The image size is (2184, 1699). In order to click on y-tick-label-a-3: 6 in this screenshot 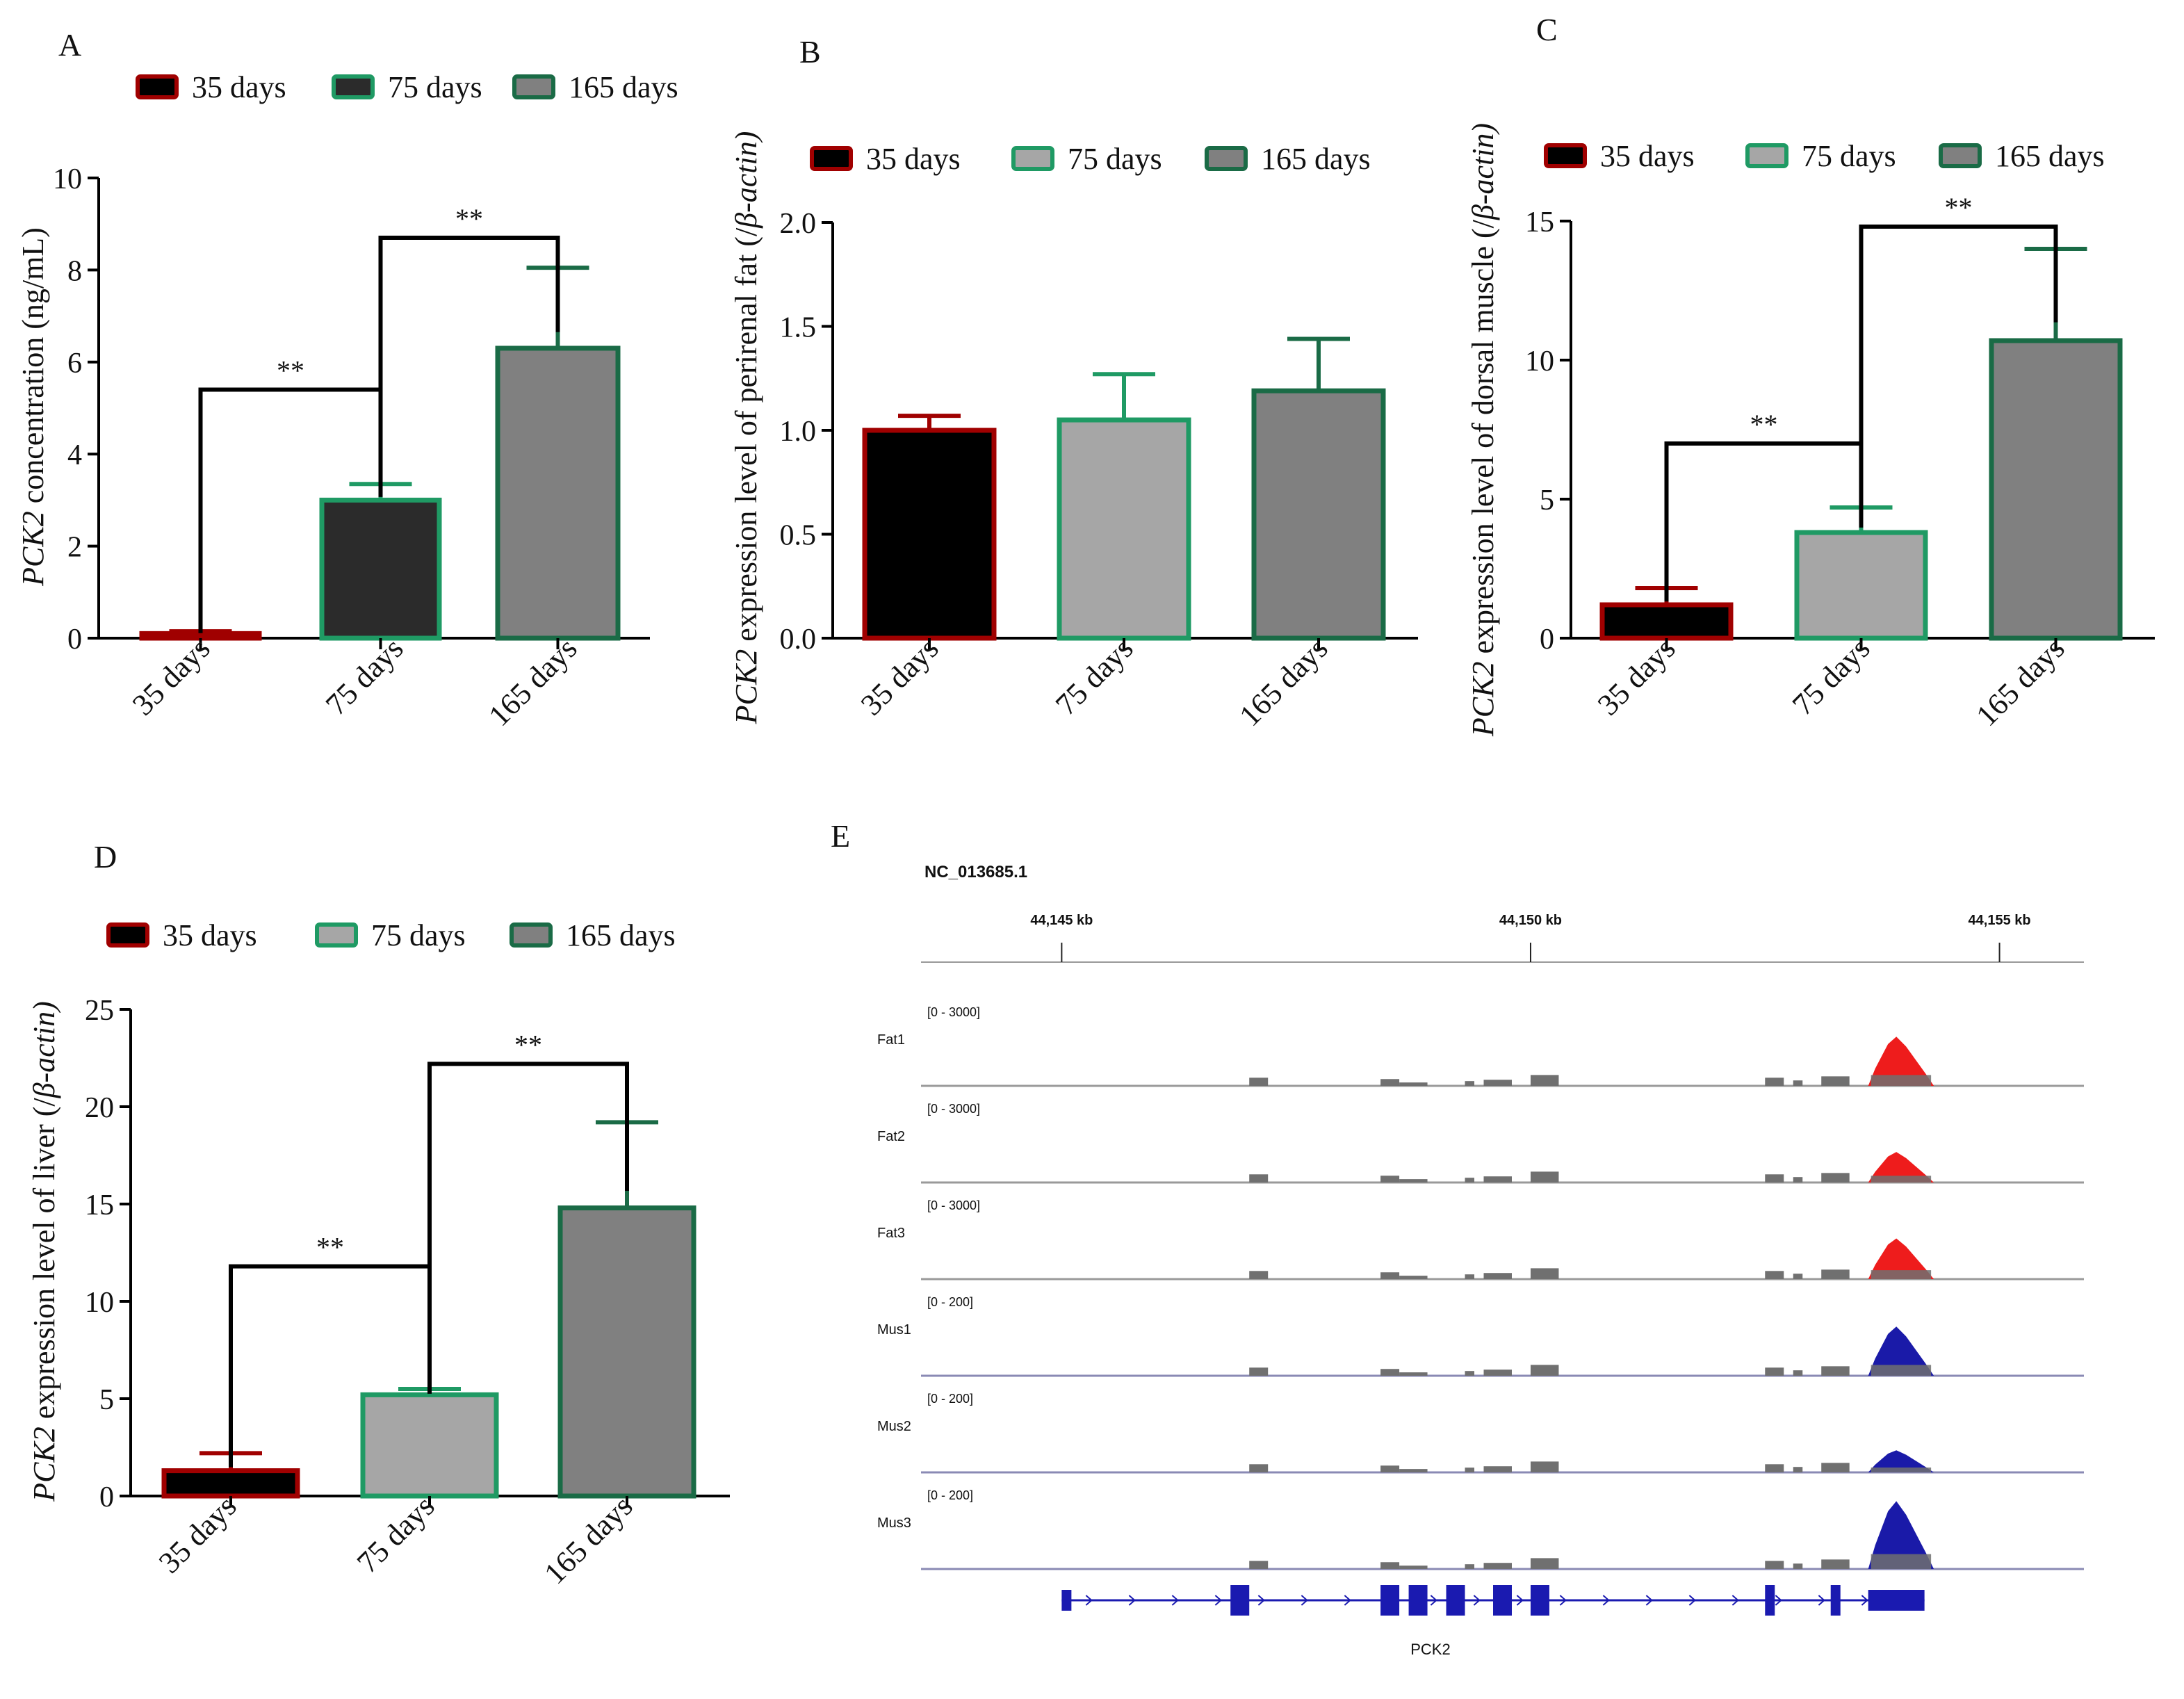, I will do `click(74, 364)`.